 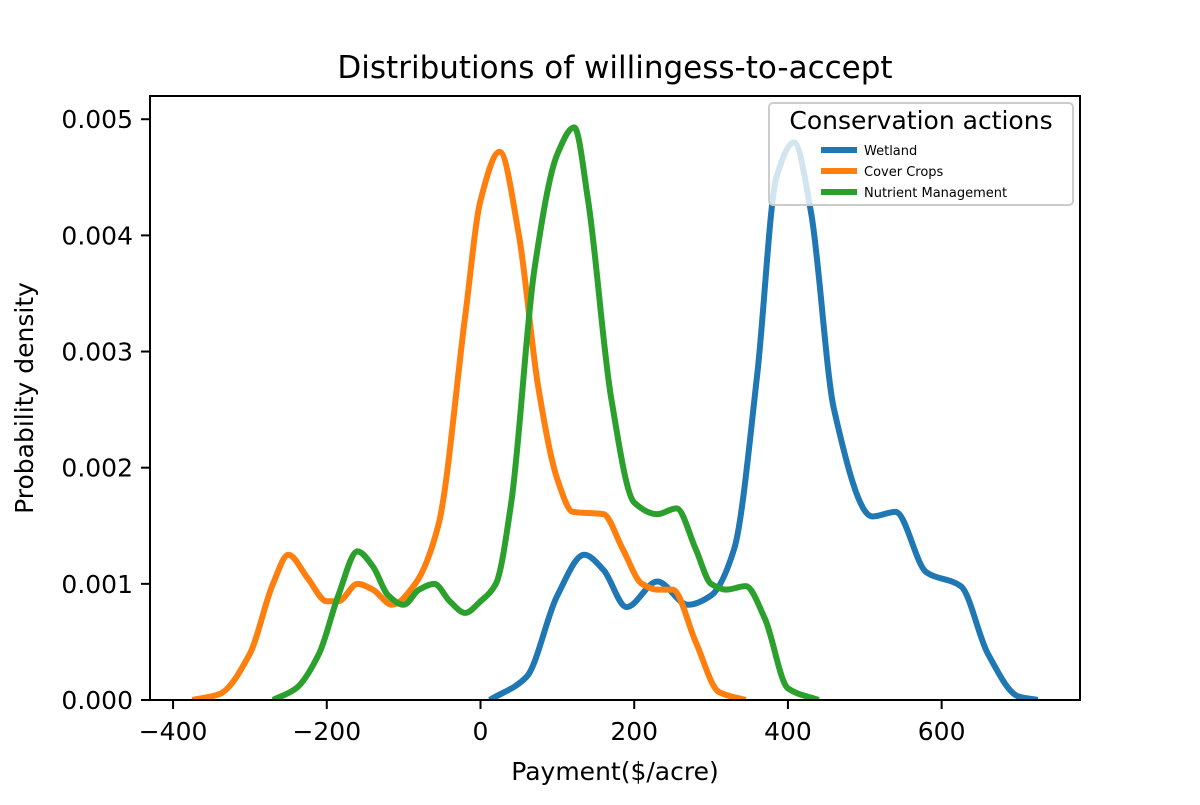 What do you see at coordinates (97, 700) in the screenshot?
I see `y-tick-label: 0.000` at bounding box center [97, 700].